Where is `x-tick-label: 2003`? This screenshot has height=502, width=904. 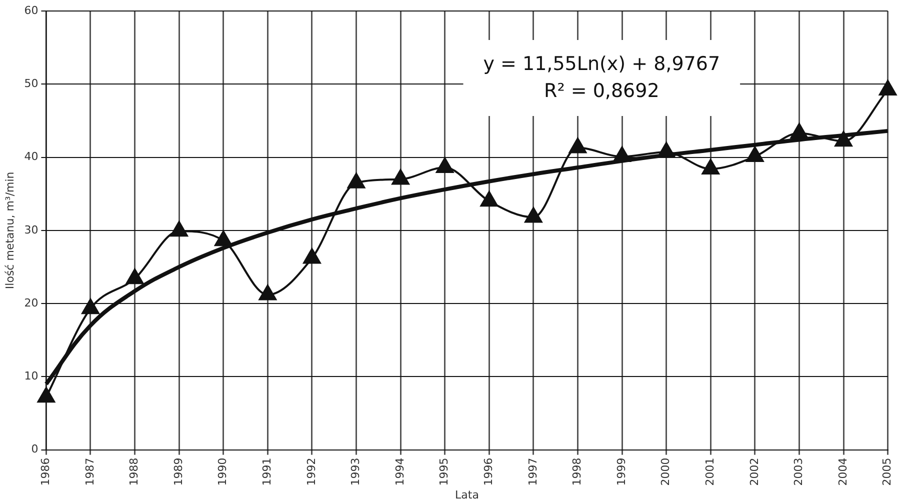 x-tick-label: 2003 is located at coordinates (799, 472).